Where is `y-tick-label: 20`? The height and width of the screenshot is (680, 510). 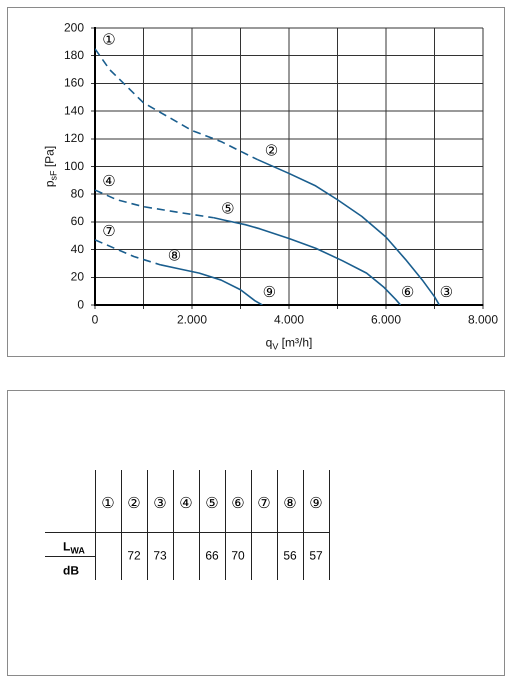
y-tick-label: 20 is located at coordinates (77, 277).